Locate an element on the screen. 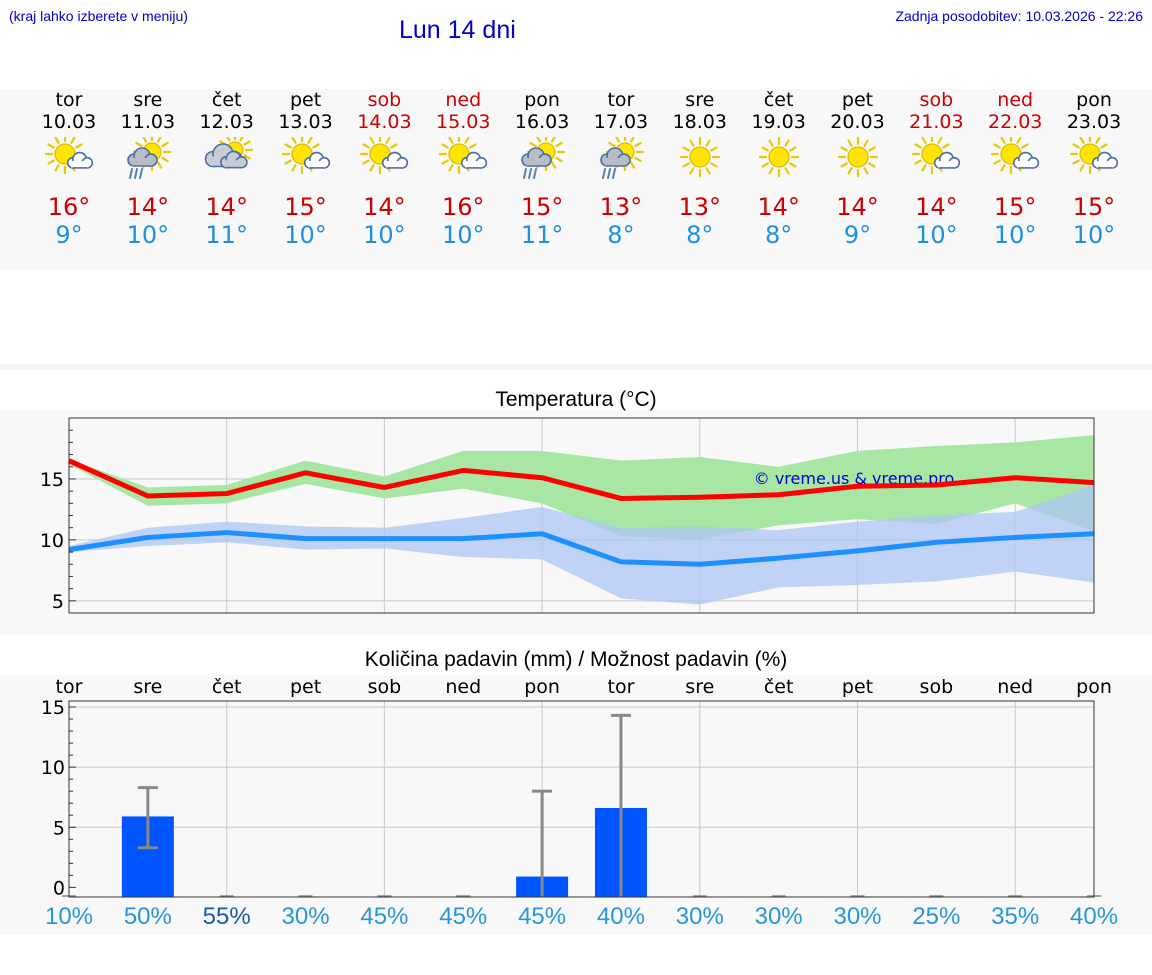  day-column: pet 13.03 15° 10° is located at coordinates (306, 169).